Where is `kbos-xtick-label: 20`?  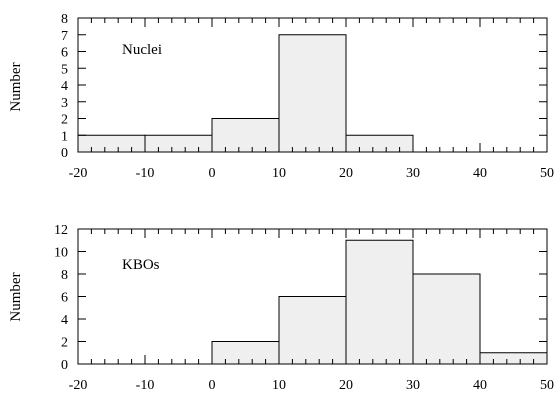 kbos-xtick-label: 20 is located at coordinates (346, 385).